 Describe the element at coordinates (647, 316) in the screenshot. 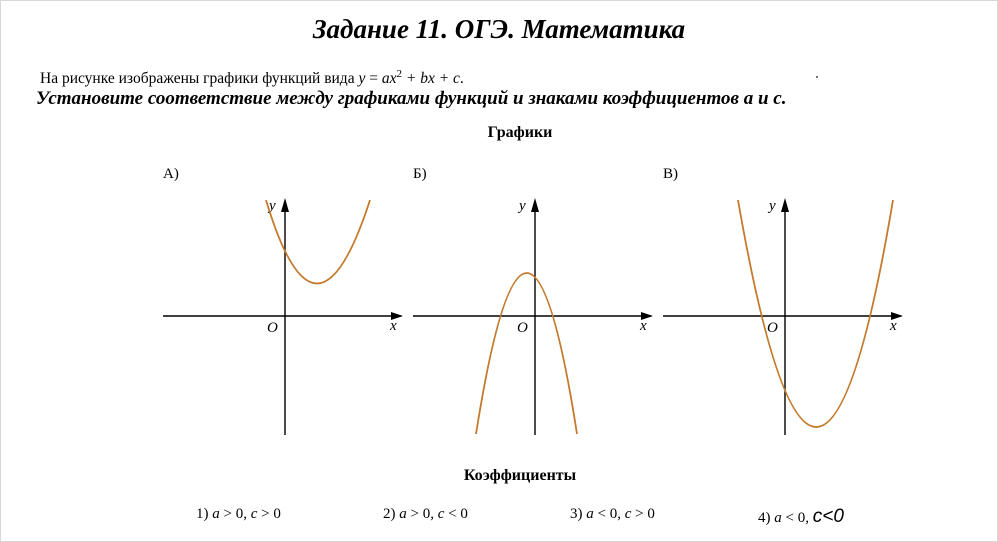

I see `graph-b-x-arrow` at that location.